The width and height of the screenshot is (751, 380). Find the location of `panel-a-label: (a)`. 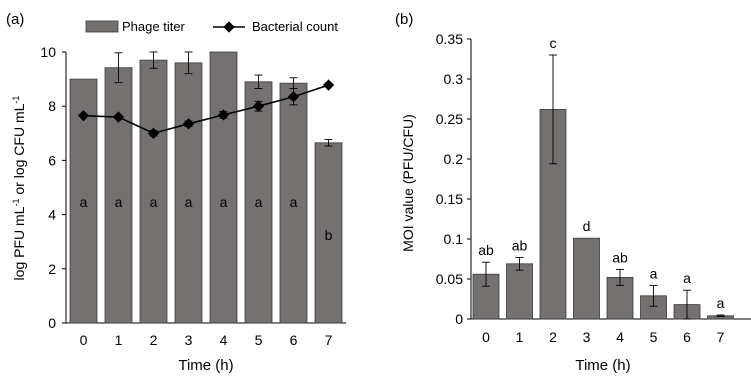

panel-a-label: (a) is located at coordinates (15, 19).